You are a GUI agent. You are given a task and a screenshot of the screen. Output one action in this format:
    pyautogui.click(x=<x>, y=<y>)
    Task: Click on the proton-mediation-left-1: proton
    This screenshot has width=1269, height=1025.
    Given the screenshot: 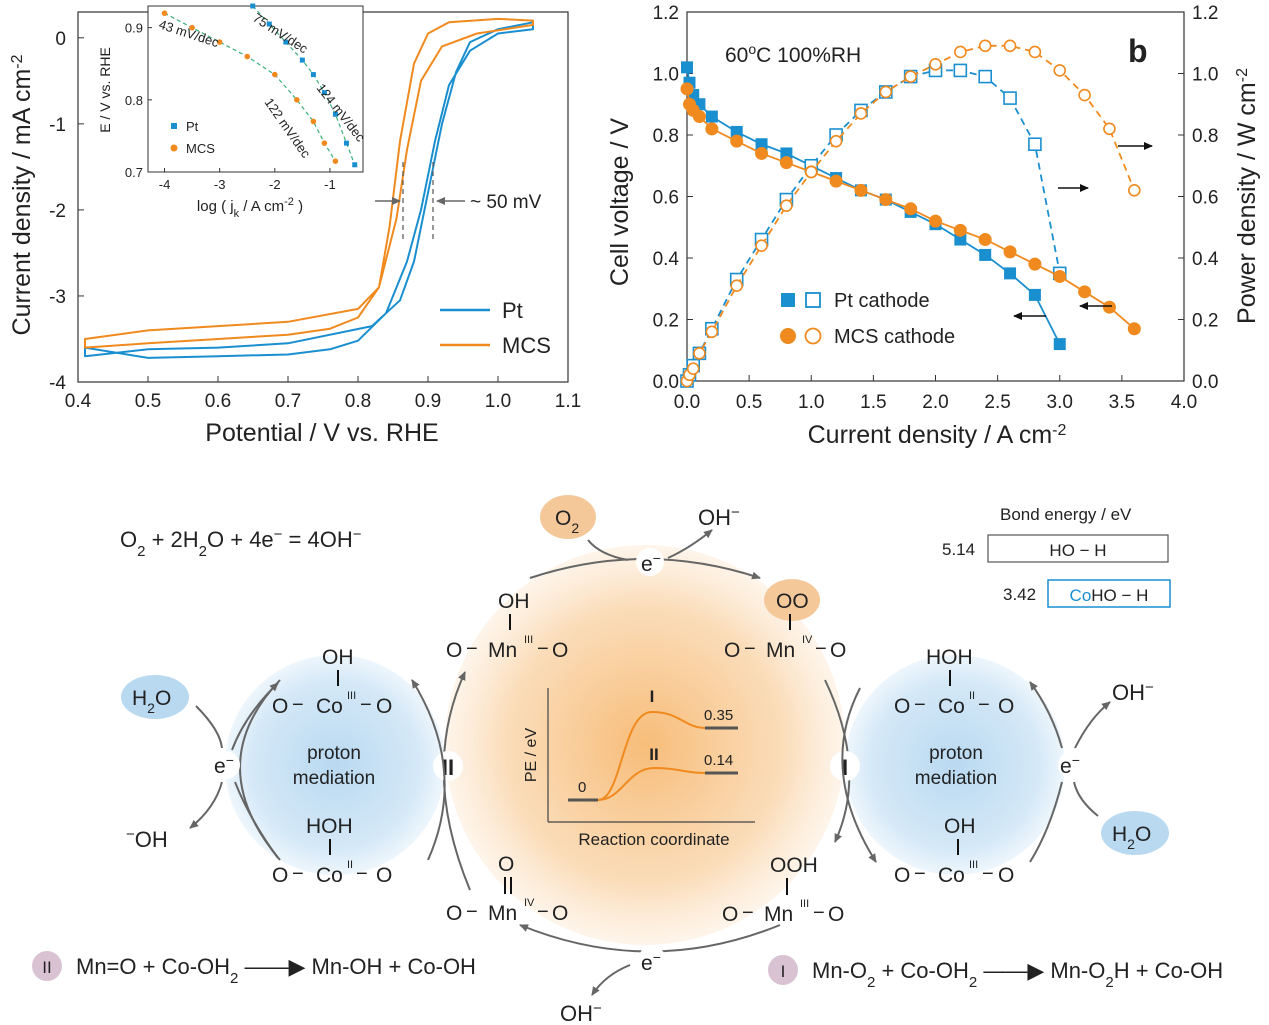 What is the action you would take?
    pyautogui.click(x=334, y=753)
    